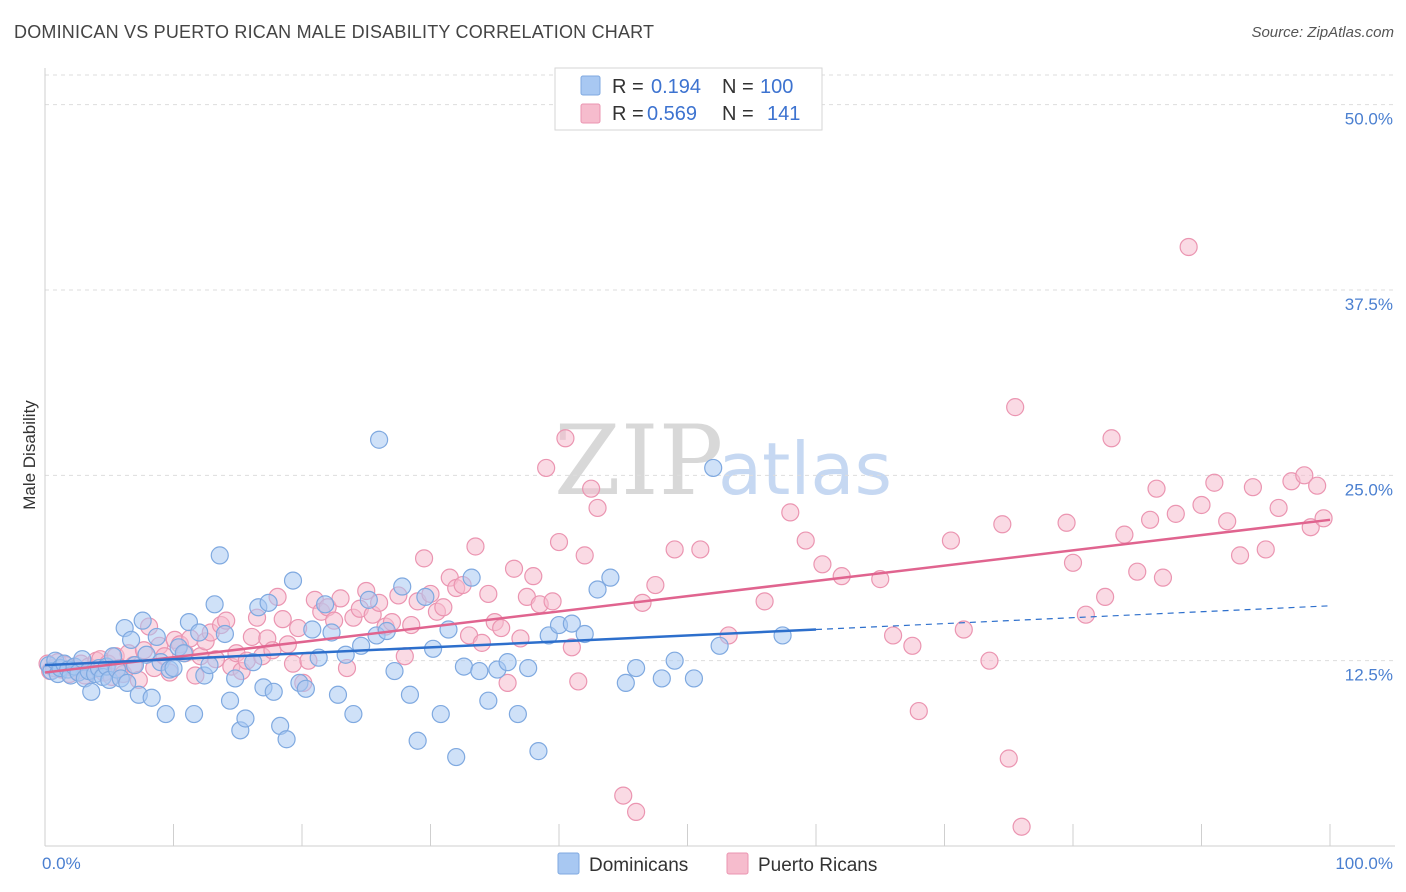 The image size is (1406, 892). Describe the element at coordinates (817, 865) in the screenshot. I see `legend-label-puerto-ricans: Puerto Ricans` at that location.